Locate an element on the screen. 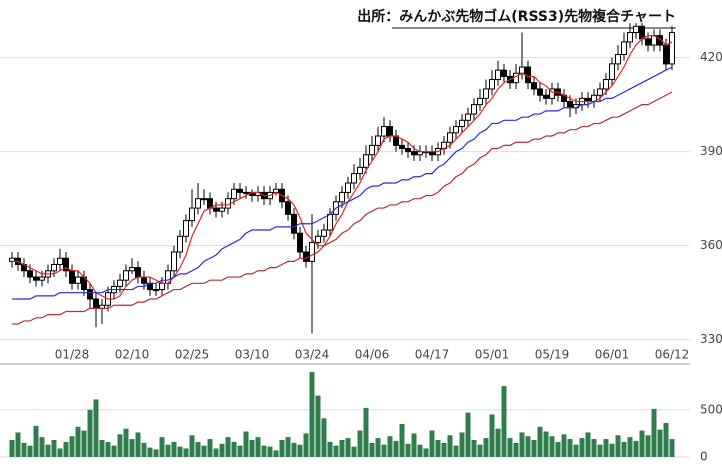  y-tick-label: 0 is located at coordinates (704, 457).